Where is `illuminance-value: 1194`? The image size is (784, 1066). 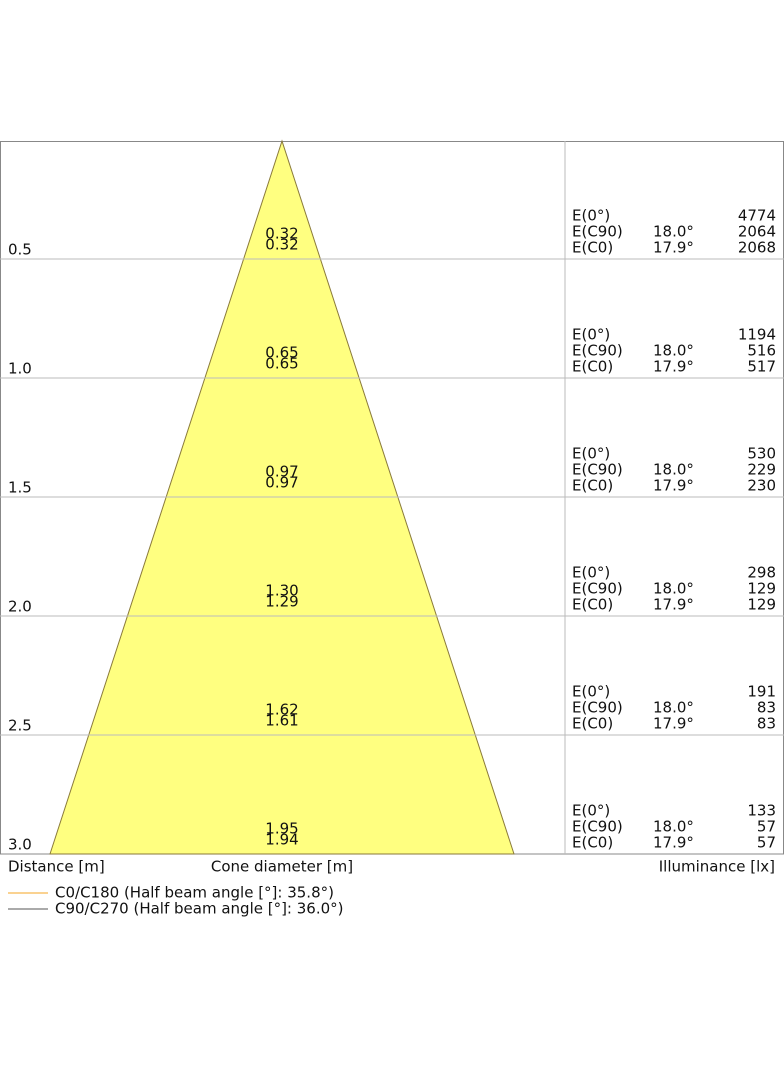 illuminance-value: 1194 is located at coordinates (757, 335).